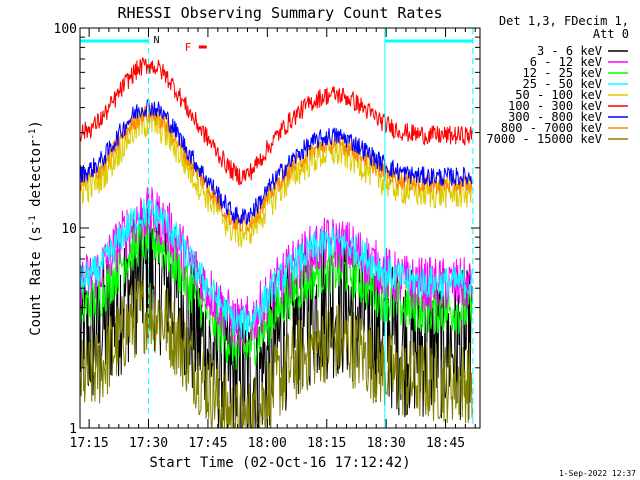 The image size is (640, 480). What do you see at coordinates (544, 139) in the screenshot?
I see `legend-entry-label: 7000 - 15000 keV` at bounding box center [544, 139].